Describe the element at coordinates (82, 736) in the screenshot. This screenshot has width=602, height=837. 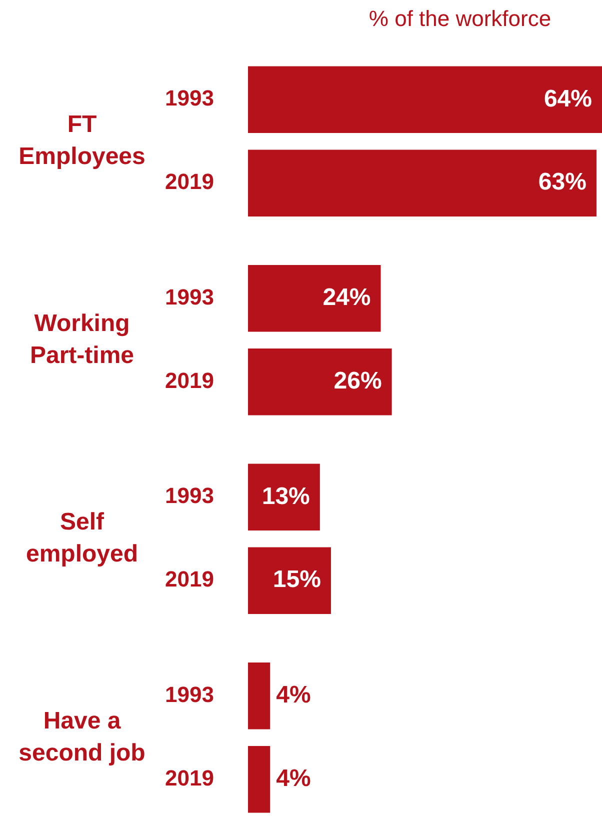
I see `y-tick-label: Have a second job` at that location.